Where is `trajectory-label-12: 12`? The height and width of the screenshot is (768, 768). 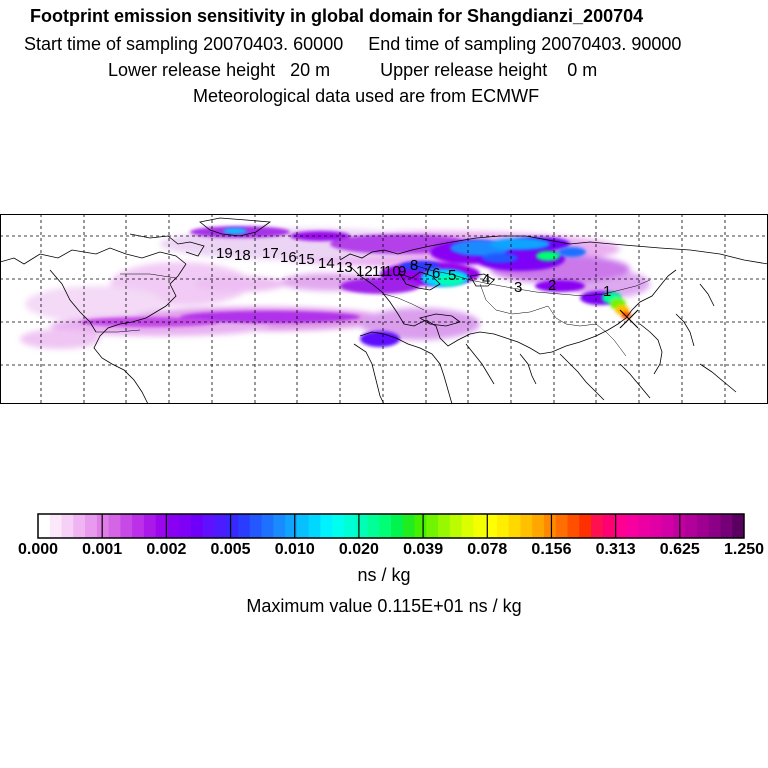 trajectory-label-12: 12 is located at coordinates (364, 271).